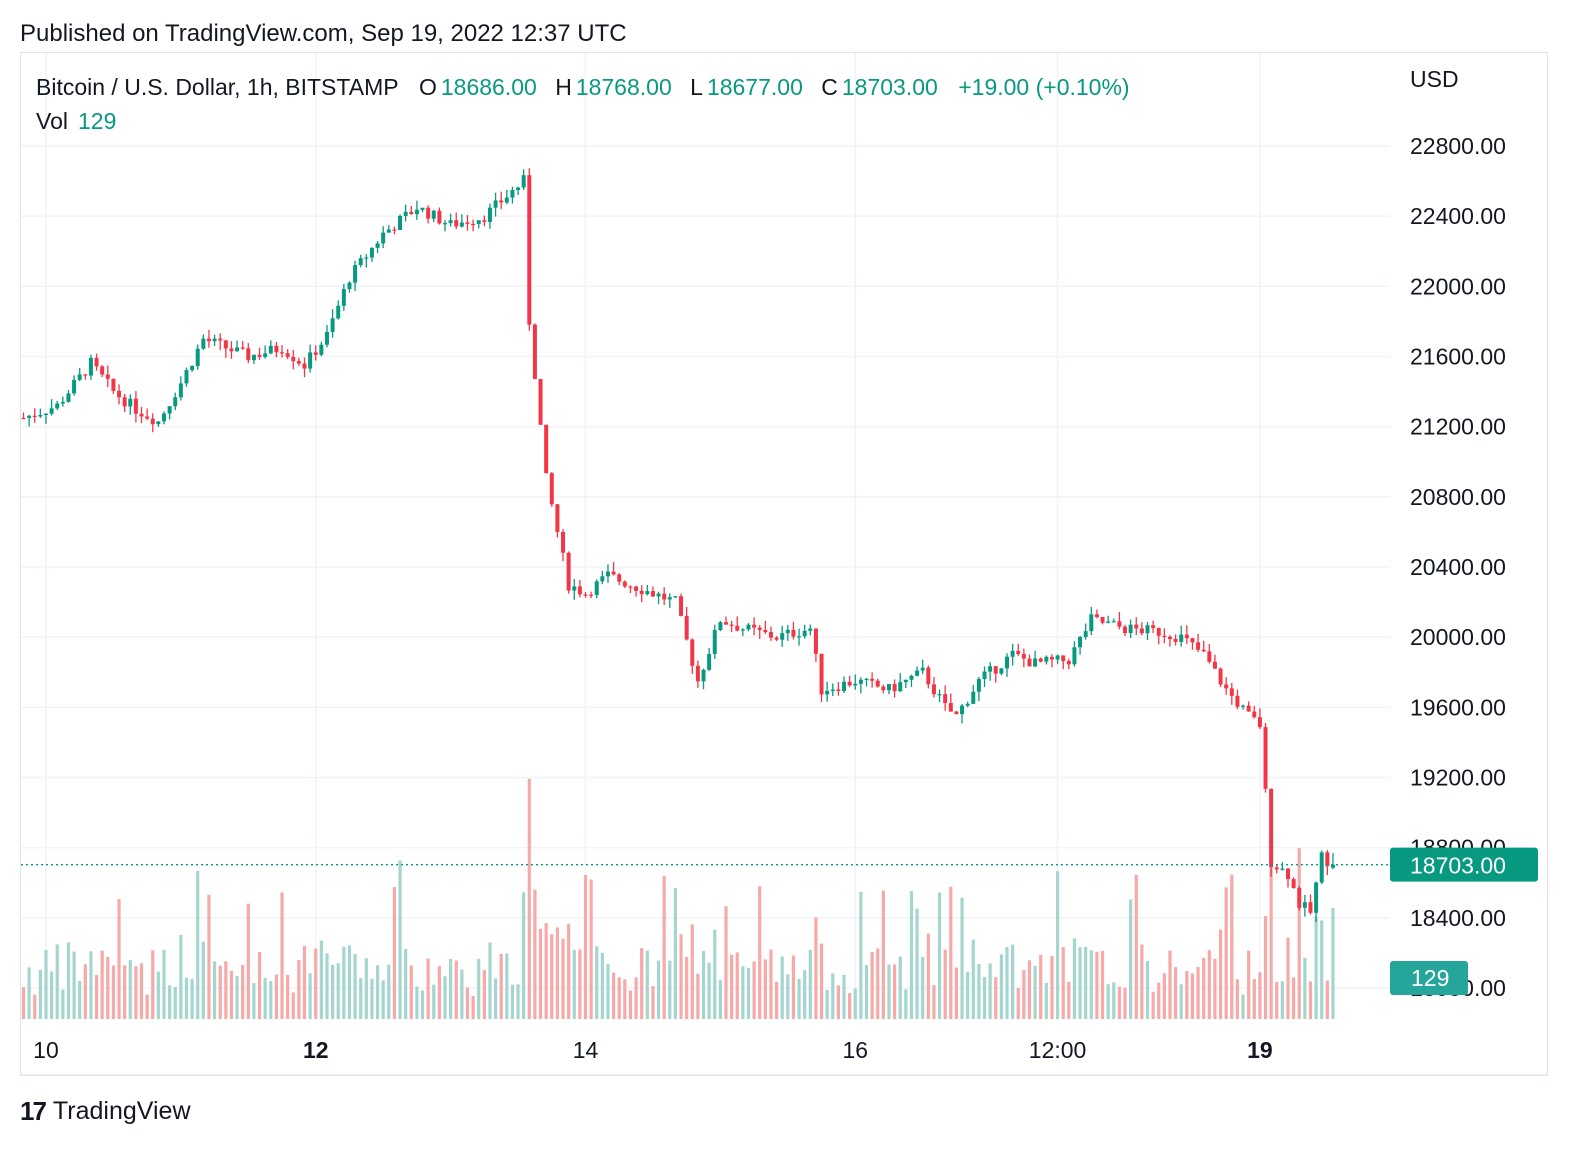 The width and height of the screenshot is (1586, 1158). Describe the element at coordinates (1458, 918) in the screenshot. I see `y-tick-label: 18400.00` at that location.